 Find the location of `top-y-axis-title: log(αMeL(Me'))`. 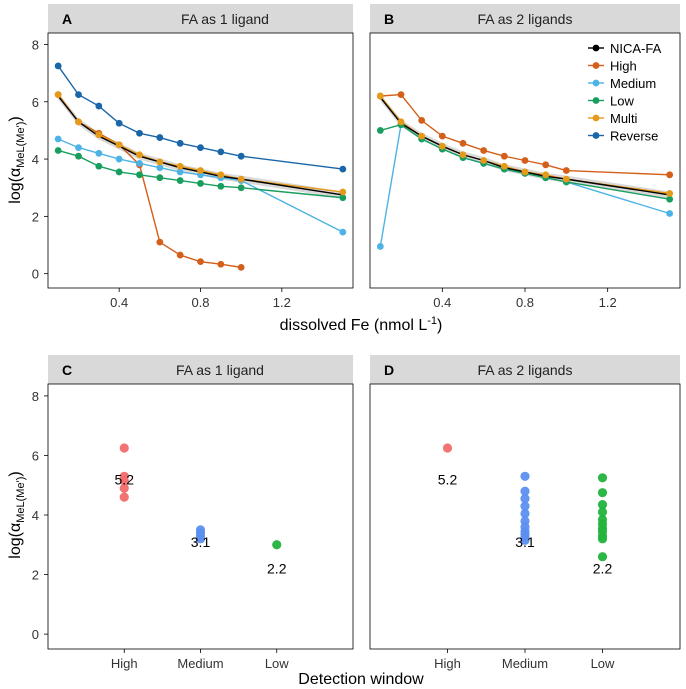

top-y-axis-title: log(αMeL(Me')) is located at coordinates (17, 159).